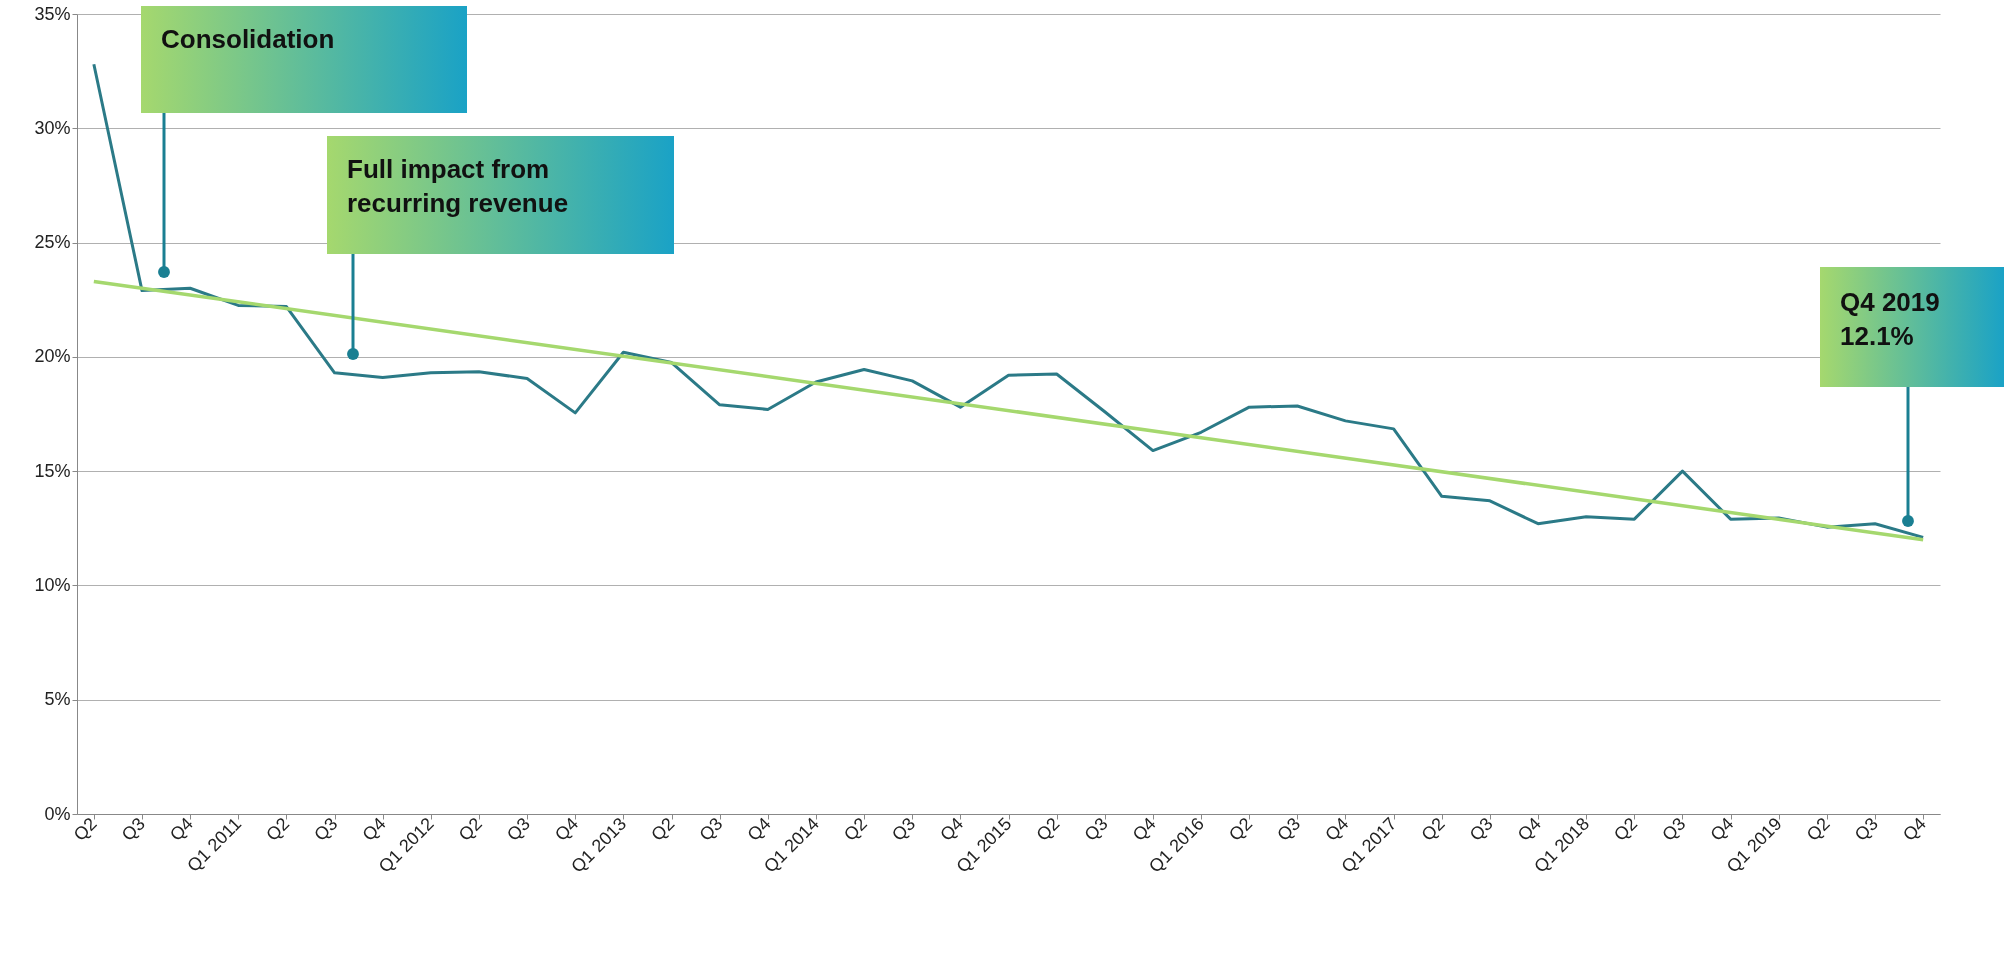 This screenshot has height=969, width=2005. Describe the element at coordinates (52, 470) in the screenshot. I see `y-tick-label: 15%` at that location.